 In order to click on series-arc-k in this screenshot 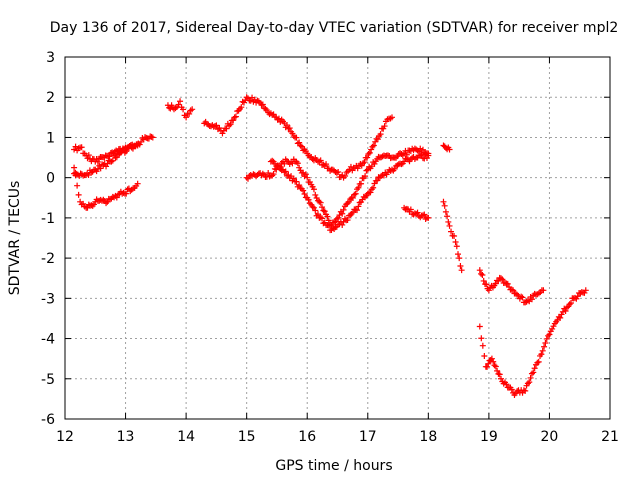, I will do `click(511, 286)`.